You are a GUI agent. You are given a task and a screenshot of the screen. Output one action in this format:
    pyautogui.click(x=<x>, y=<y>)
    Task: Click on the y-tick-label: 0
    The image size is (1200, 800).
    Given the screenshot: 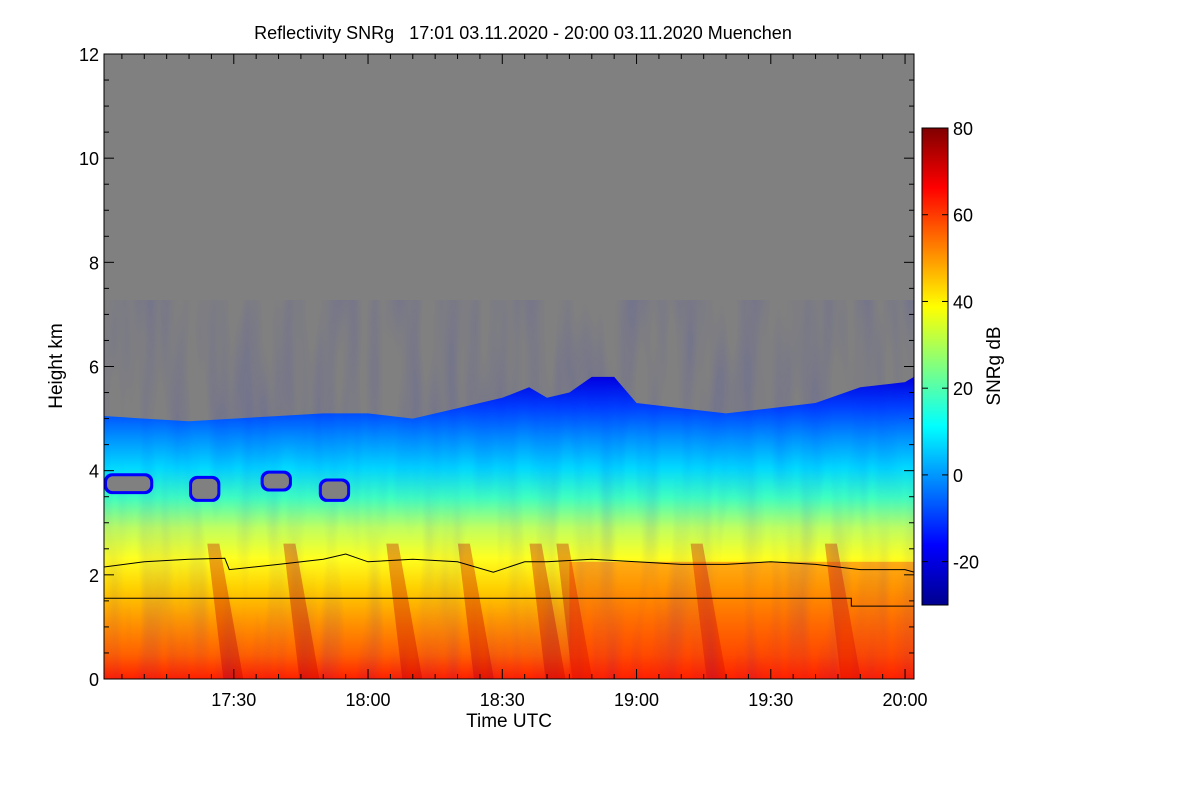 What is the action you would take?
    pyautogui.click(x=94, y=680)
    